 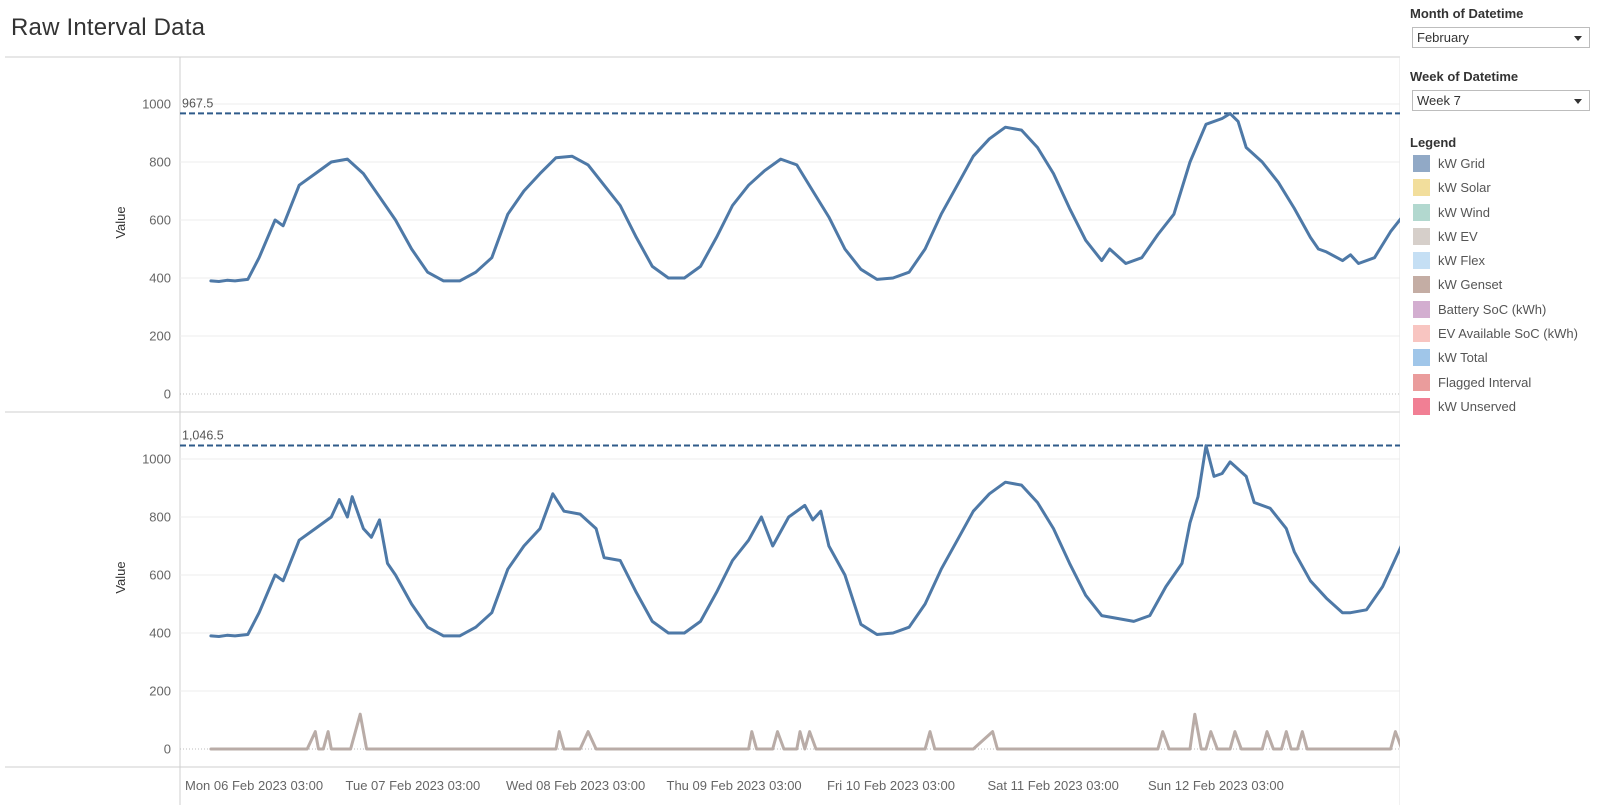 What do you see at coordinates (197, 103) in the screenshot?
I see `reference-line-label: 967.5` at bounding box center [197, 103].